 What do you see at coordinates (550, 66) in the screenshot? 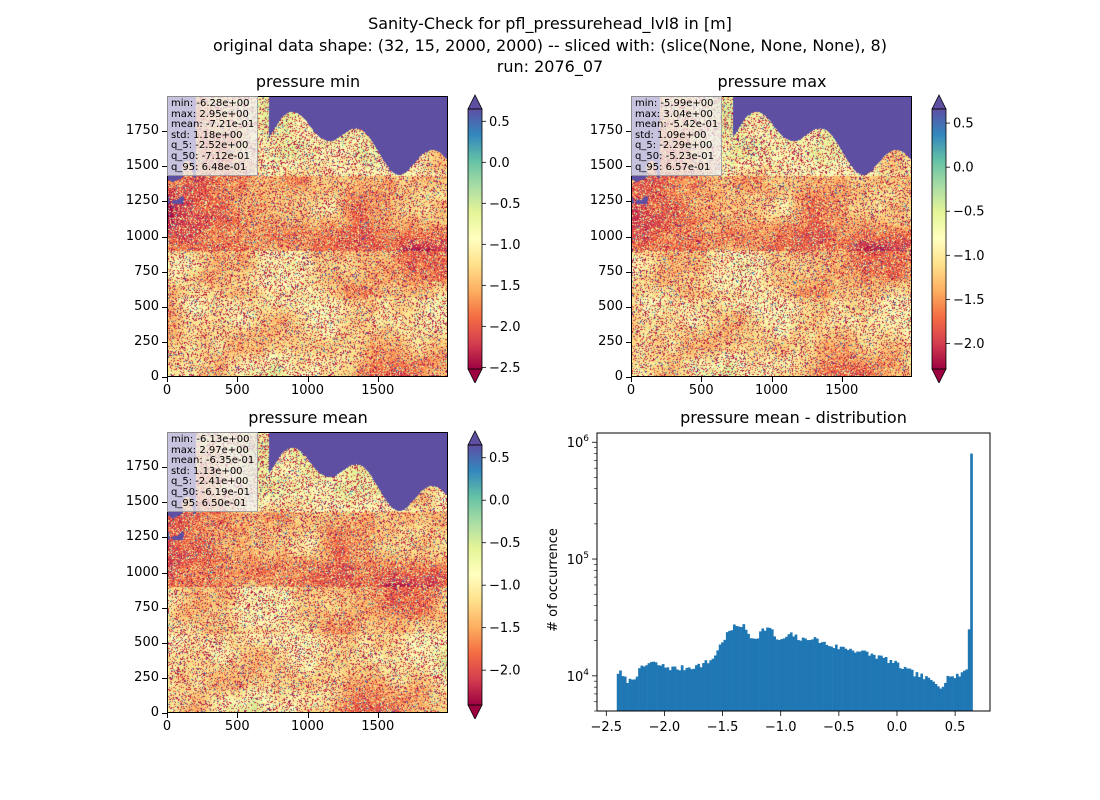
I see `figure-title-line-3: run: 2076_07` at bounding box center [550, 66].